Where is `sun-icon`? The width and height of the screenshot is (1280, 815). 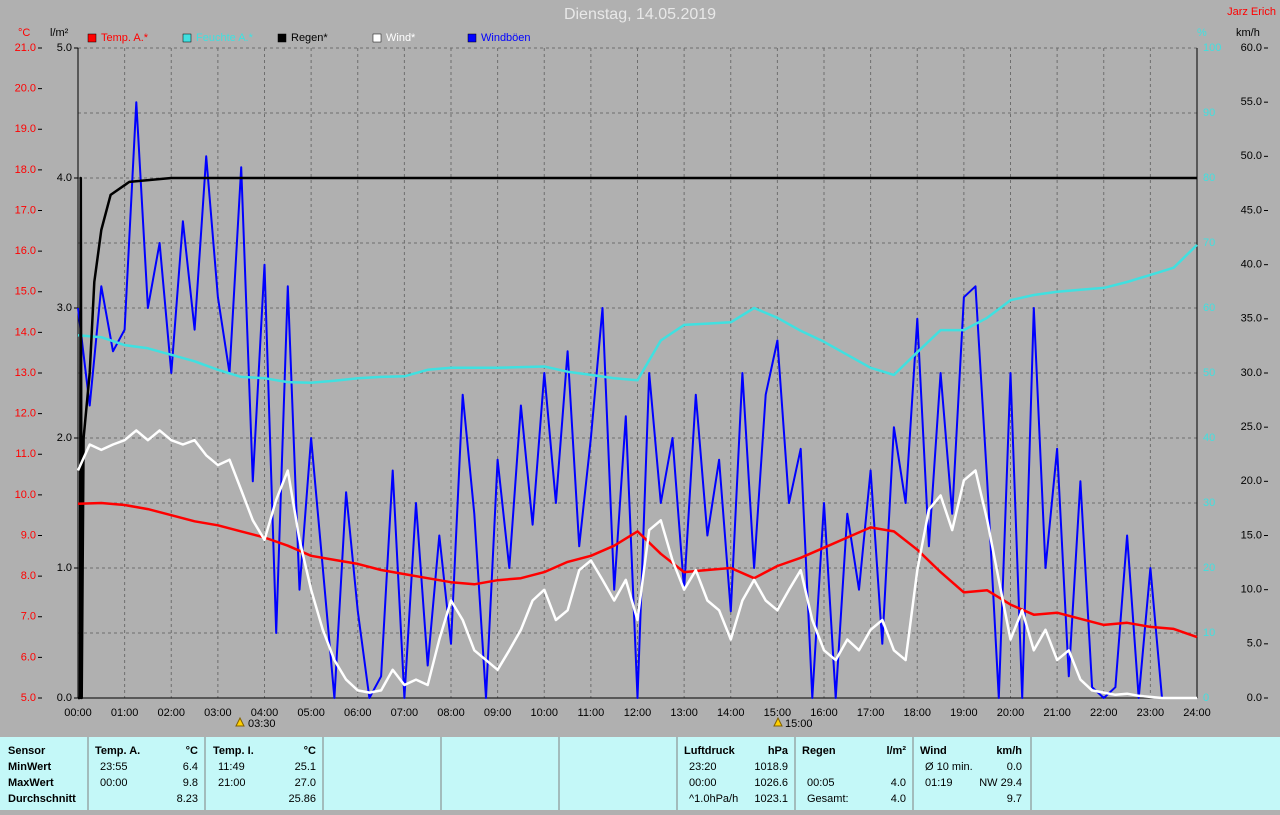
sun-icon is located at coordinates (778, 721).